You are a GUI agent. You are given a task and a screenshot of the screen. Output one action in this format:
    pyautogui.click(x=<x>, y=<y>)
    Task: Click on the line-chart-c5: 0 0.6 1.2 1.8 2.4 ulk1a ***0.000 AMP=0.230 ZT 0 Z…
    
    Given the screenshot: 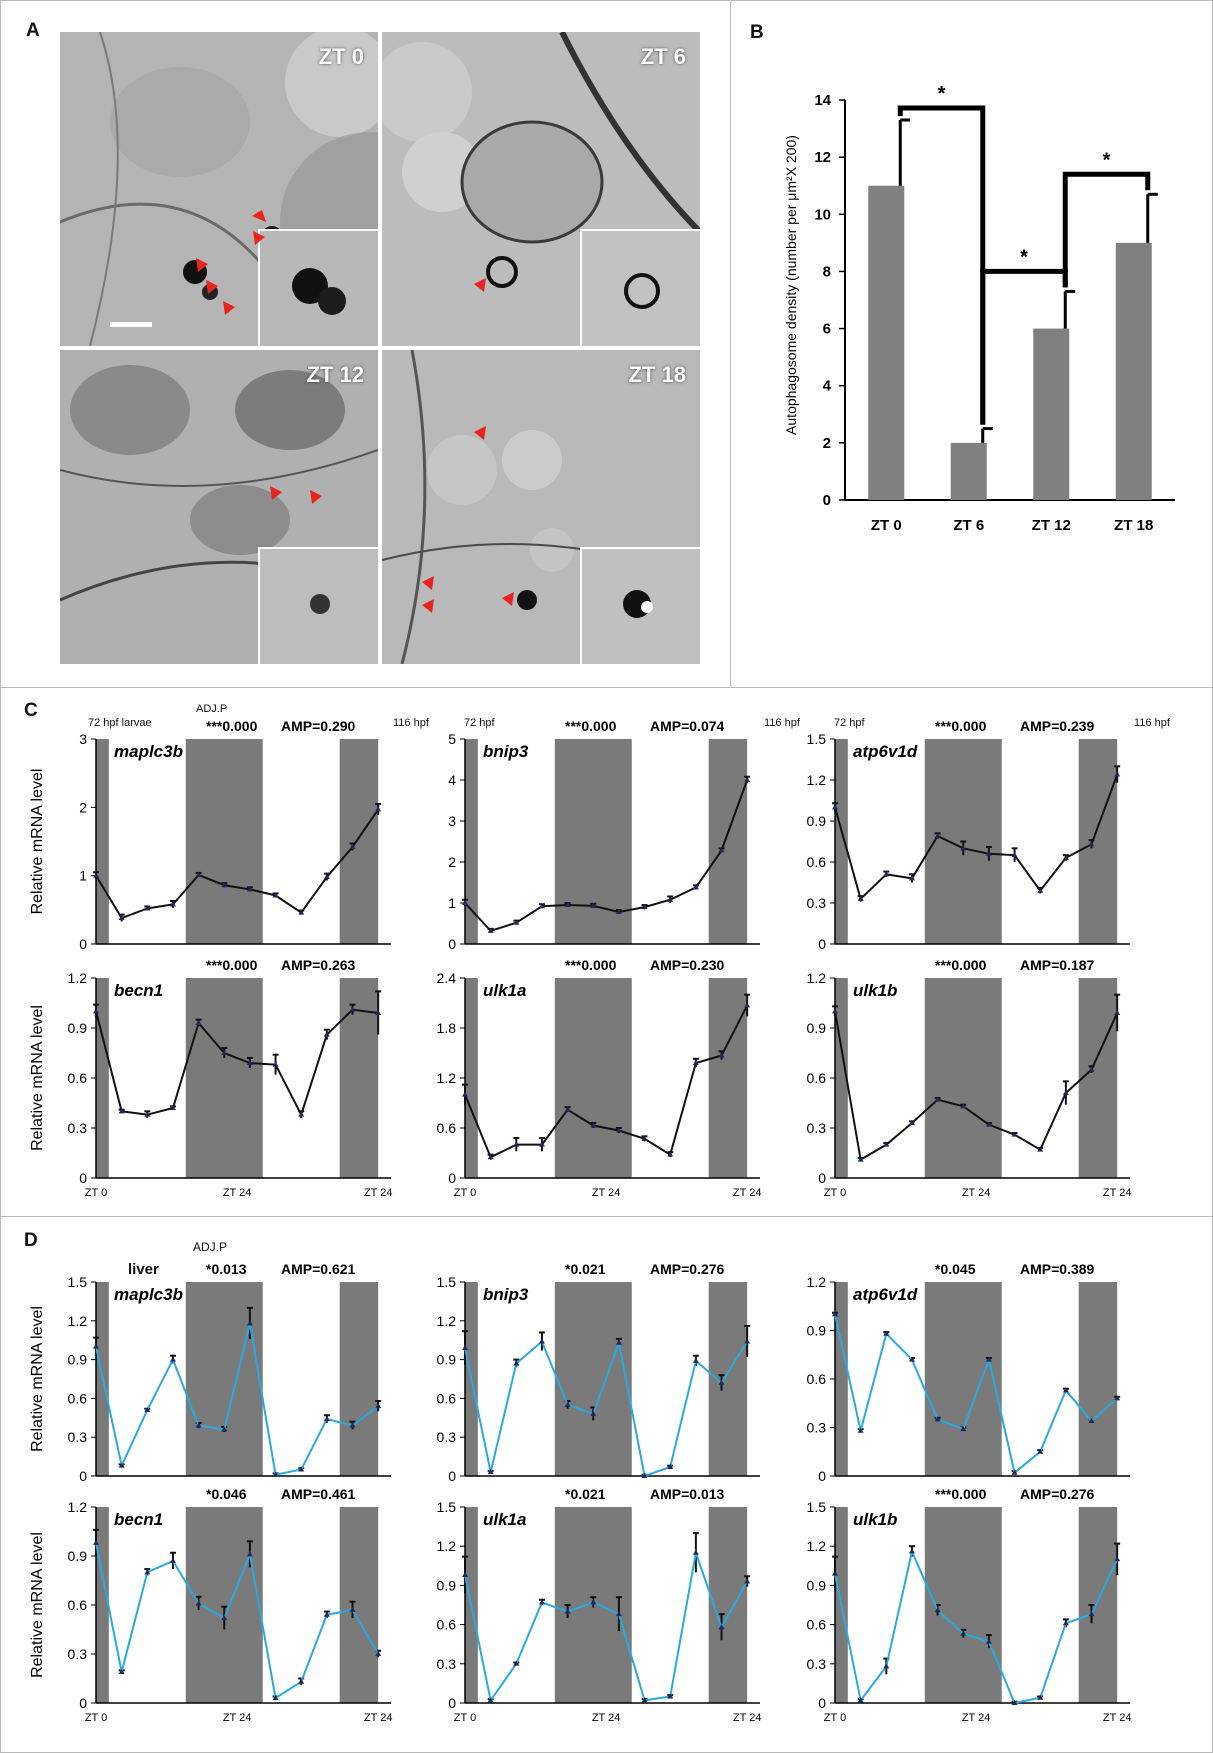 What is the action you would take?
    pyautogui.click(x=599, y=1078)
    